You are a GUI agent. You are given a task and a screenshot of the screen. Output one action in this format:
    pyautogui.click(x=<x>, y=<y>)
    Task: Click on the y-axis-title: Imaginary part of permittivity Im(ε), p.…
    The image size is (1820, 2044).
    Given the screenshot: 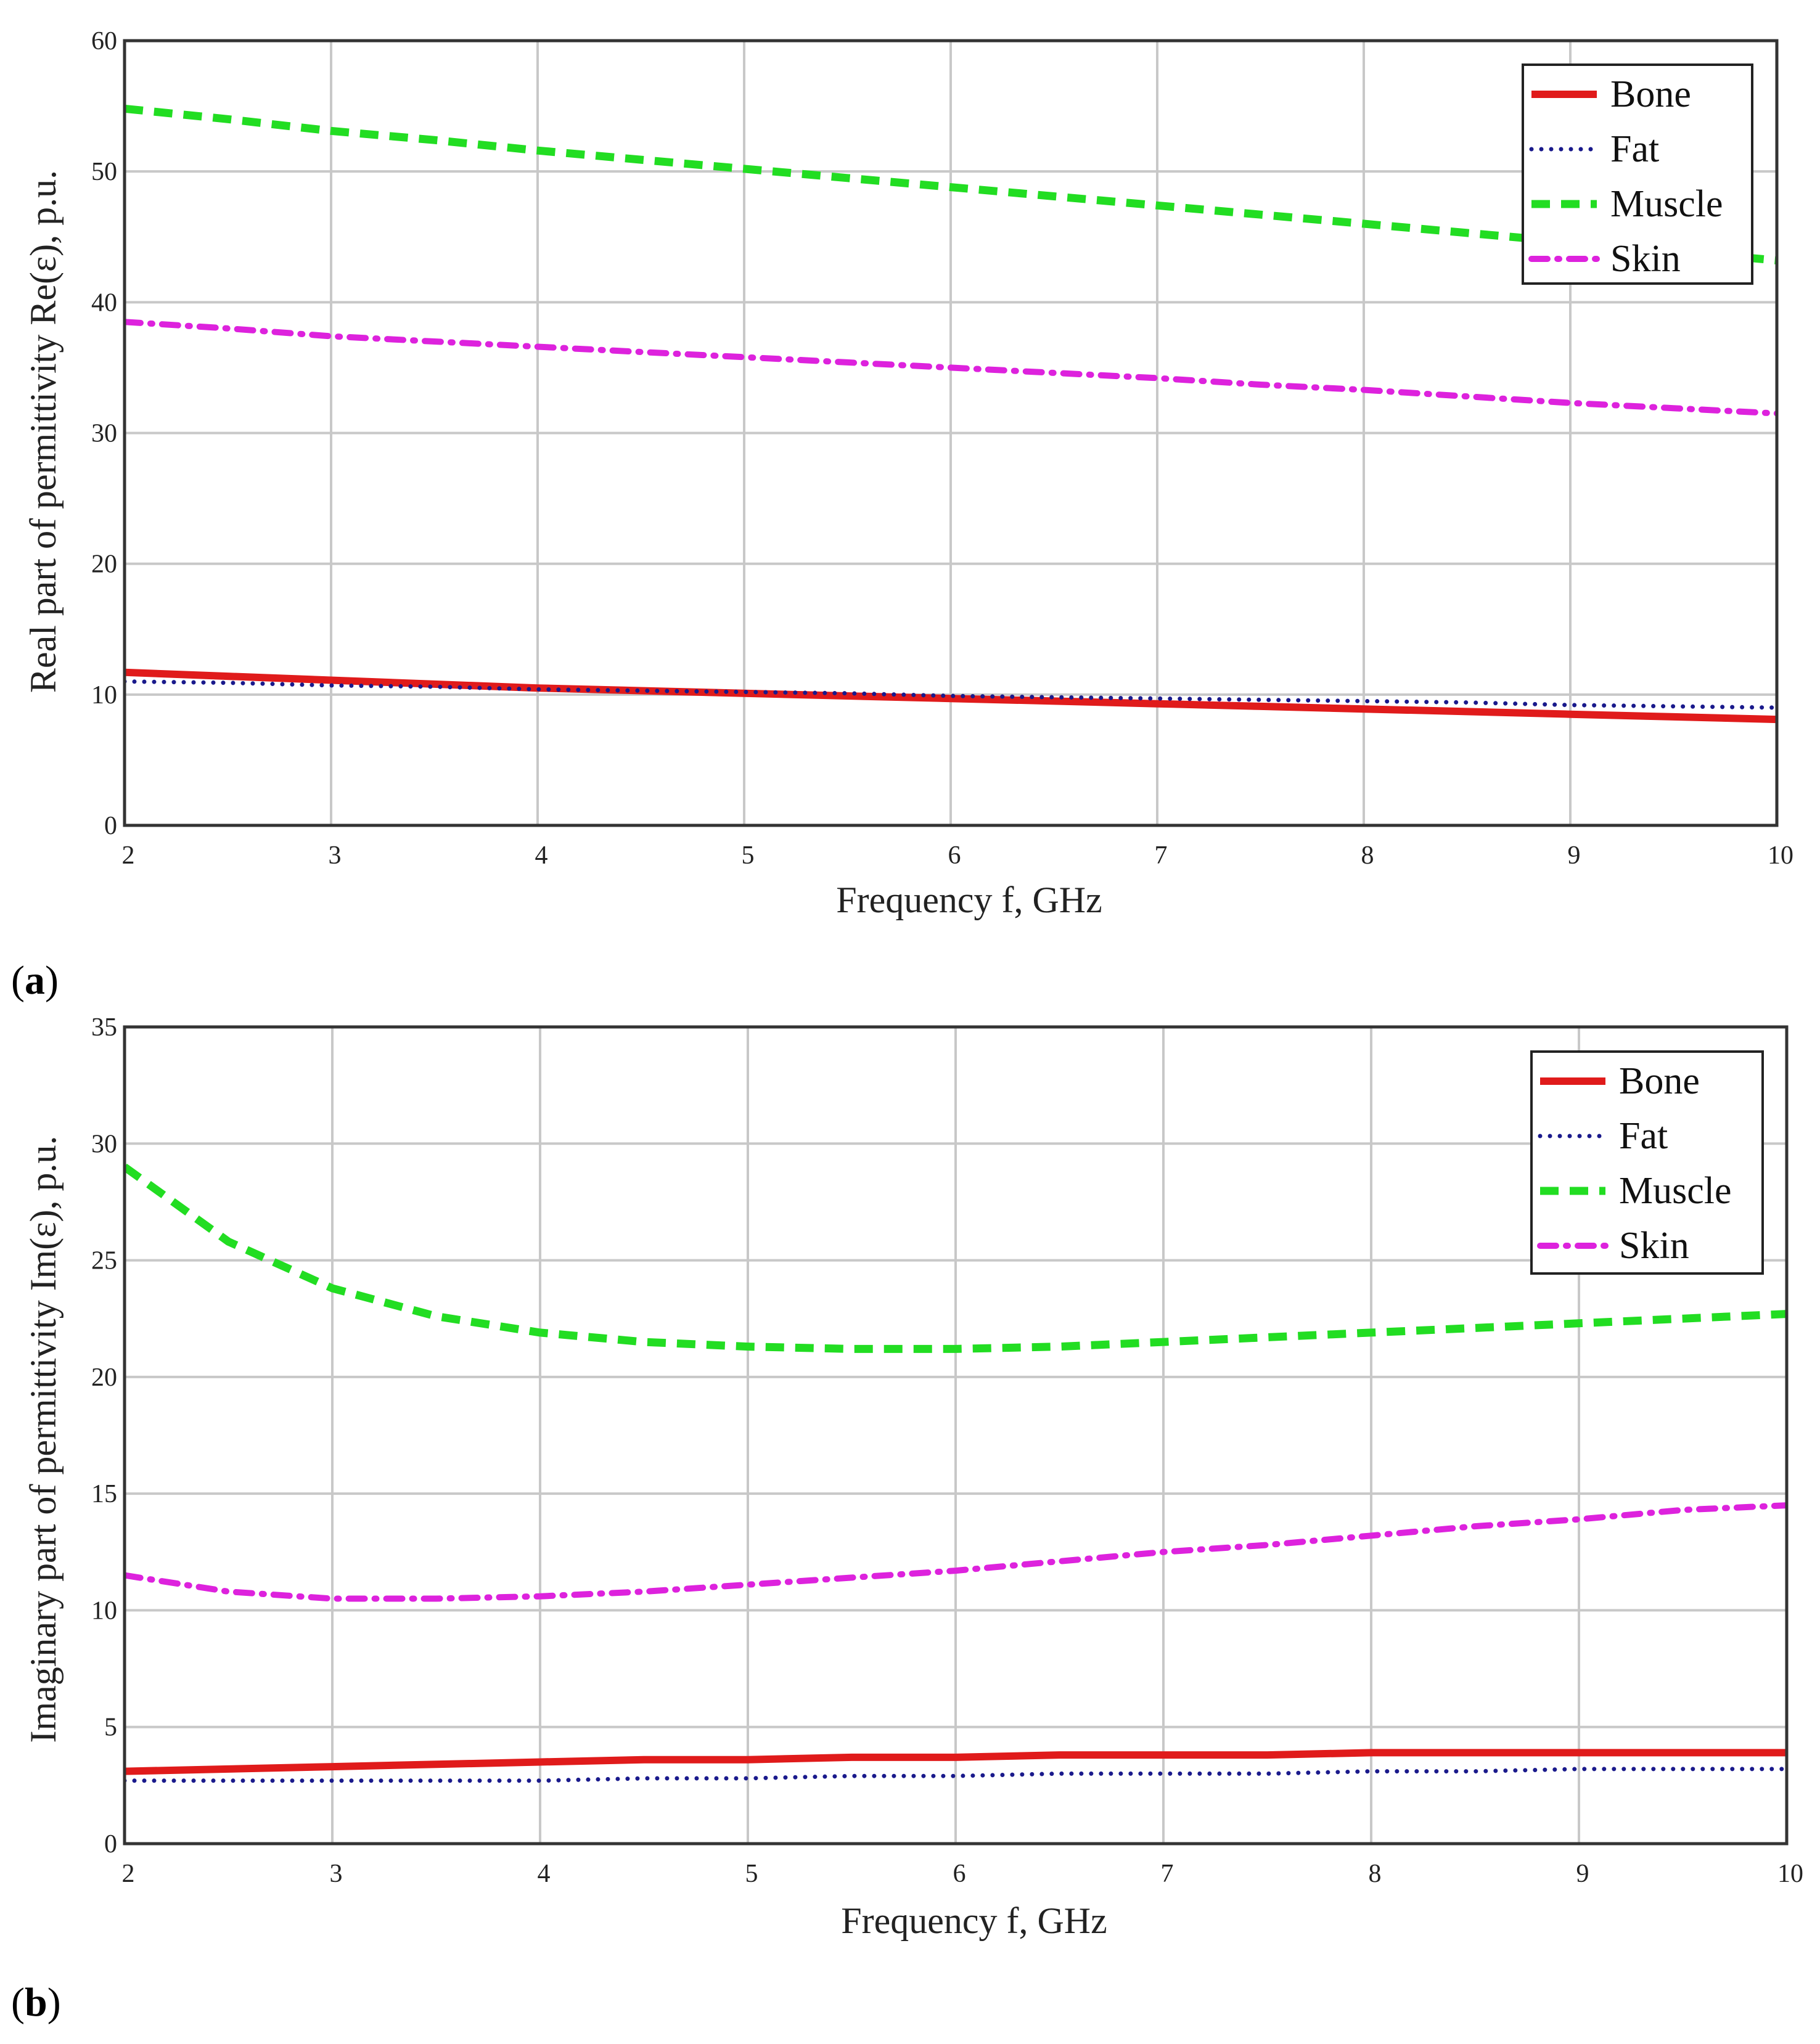 What is the action you would take?
    pyautogui.click(x=43, y=1439)
    